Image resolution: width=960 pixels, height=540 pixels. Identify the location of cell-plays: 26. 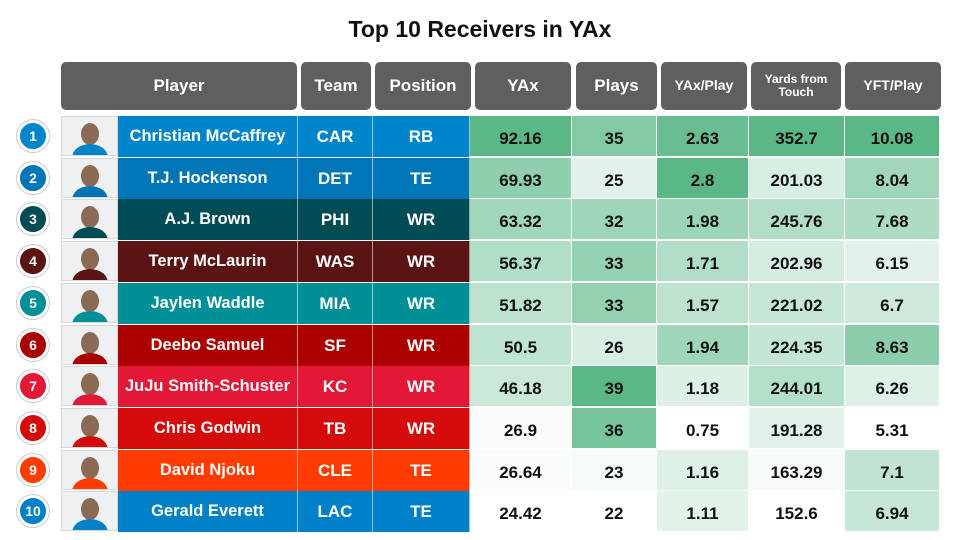
(614, 345).